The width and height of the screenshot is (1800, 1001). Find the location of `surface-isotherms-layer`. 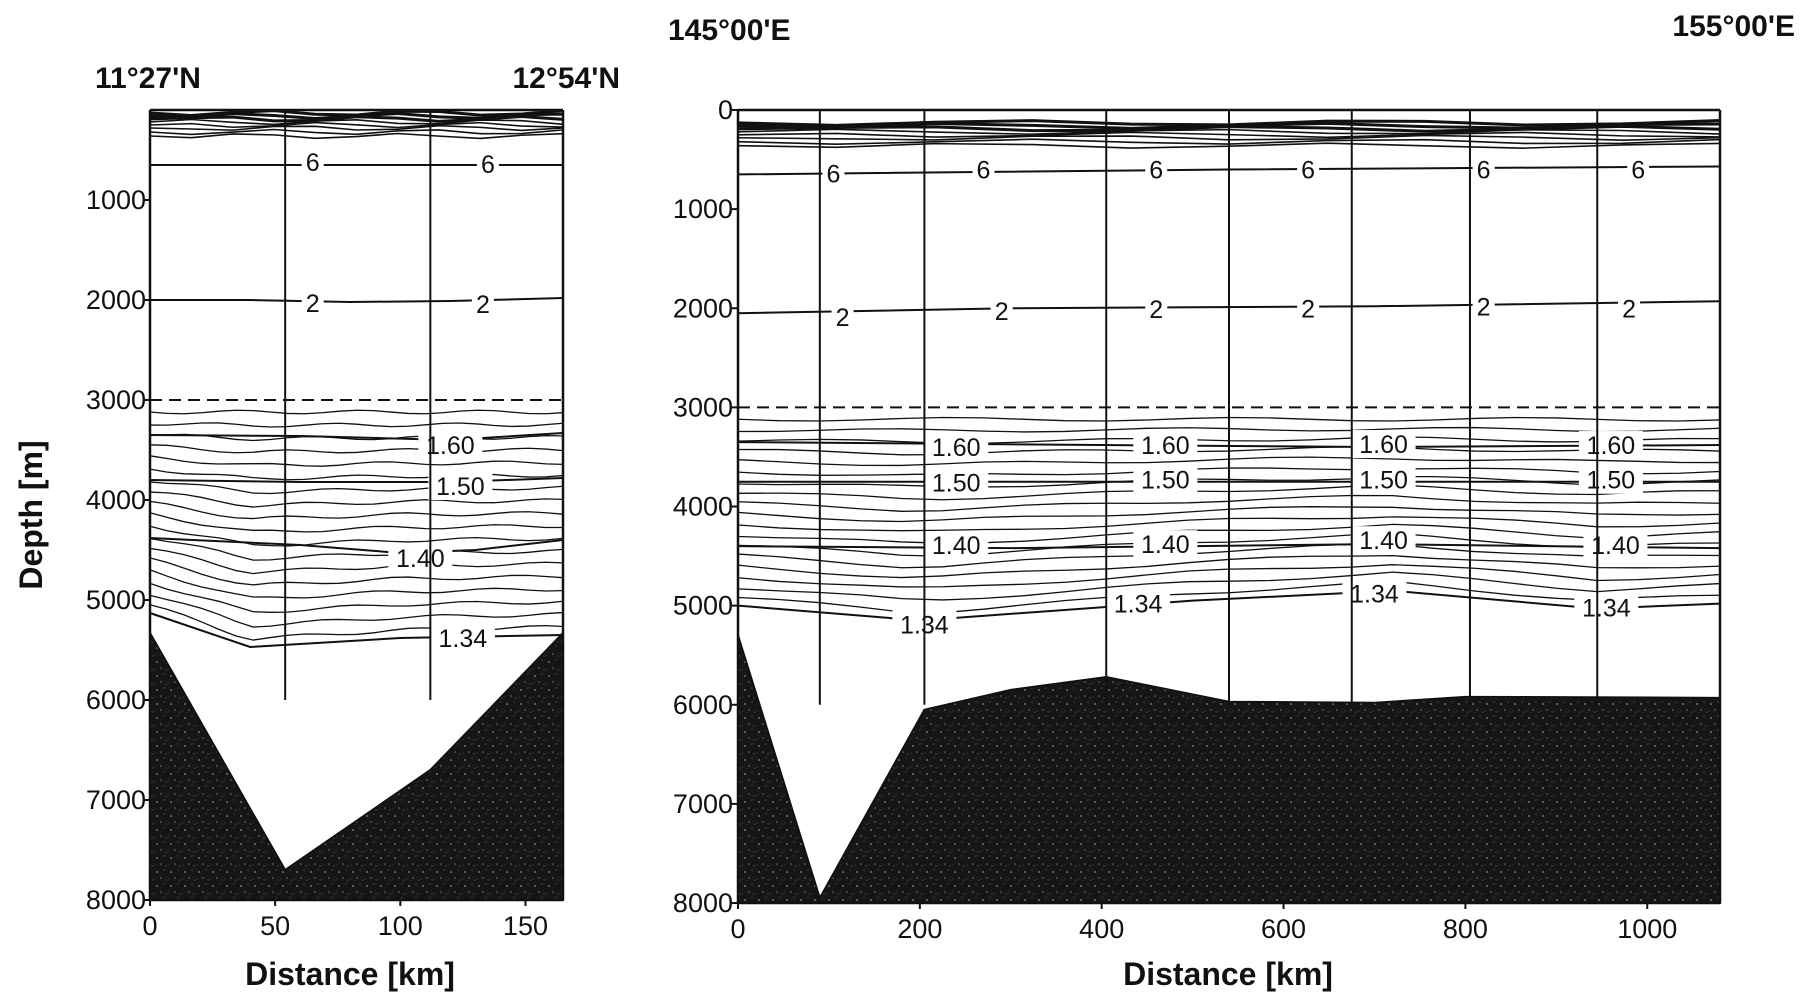

surface-isotherms-layer is located at coordinates (356, 124).